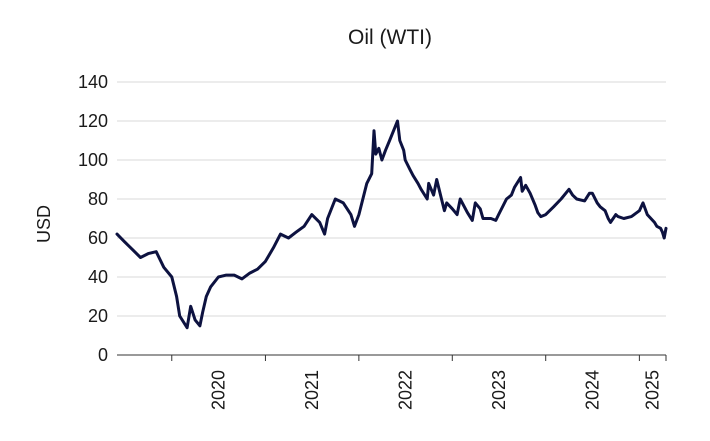  Describe the element at coordinates (98, 277) in the screenshot. I see `y-tick-label: 40` at that location.